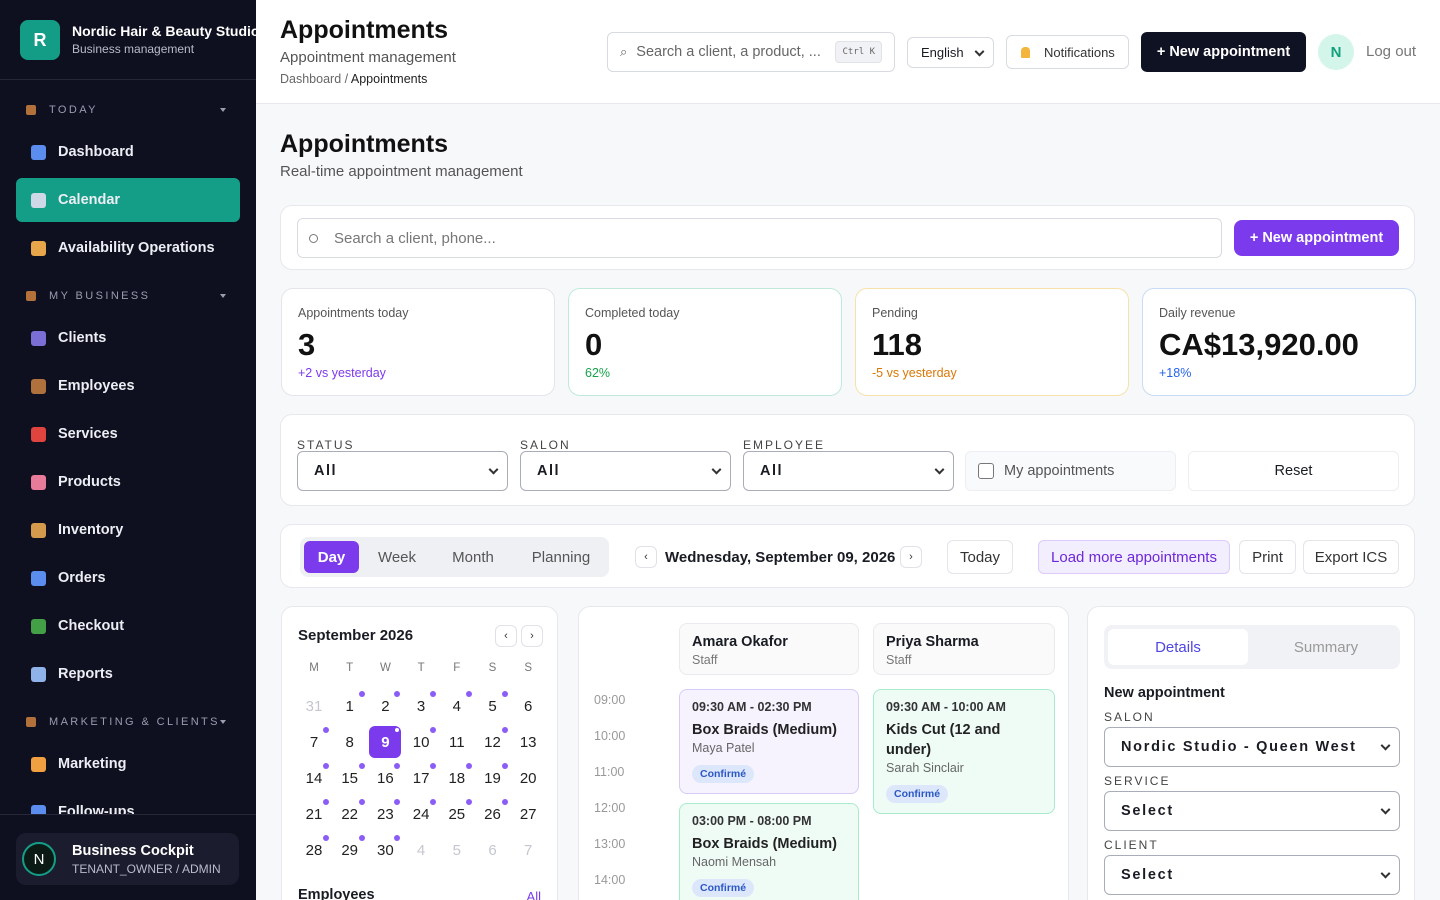  What do you see at coordinates (1252, 747) in the screenshot?
I see `field-select: Nordic Studio - Queen West` at bounding box center [1252, 747].